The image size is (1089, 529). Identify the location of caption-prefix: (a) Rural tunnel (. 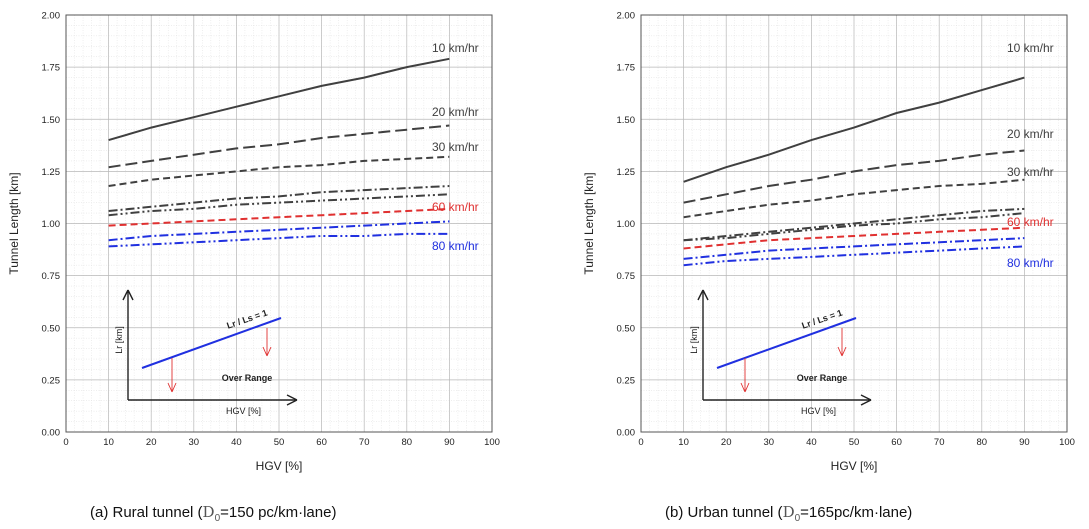
(146, 512).